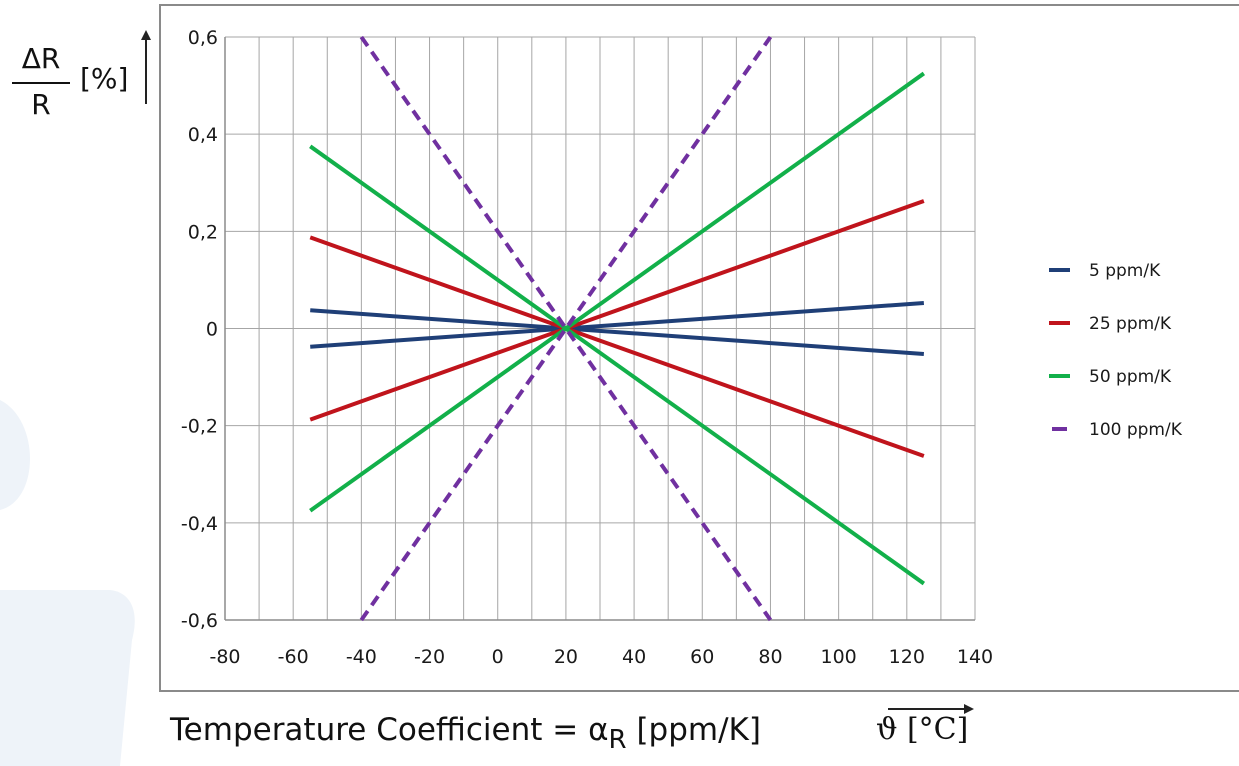 The height and width of the screenshot is (766, 1239). I want to click on x-axis-label: Temperature Coefficient = αR [ppm/K], so click(465, 733).